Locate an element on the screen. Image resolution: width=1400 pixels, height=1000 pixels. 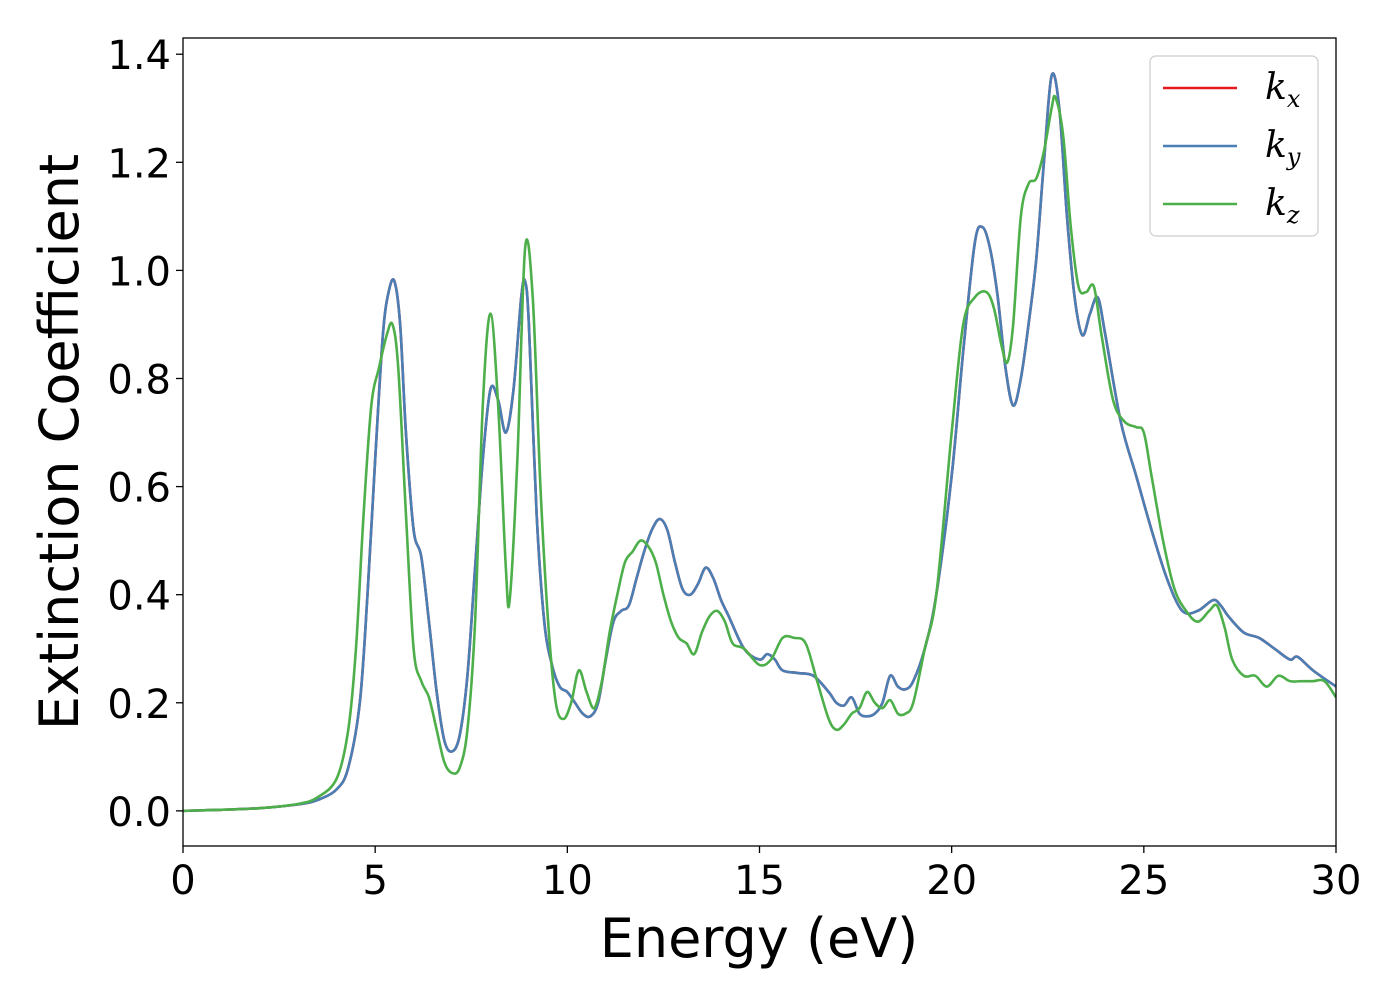
y-tick-label: 1.2 is located at coordinates (139, 164).